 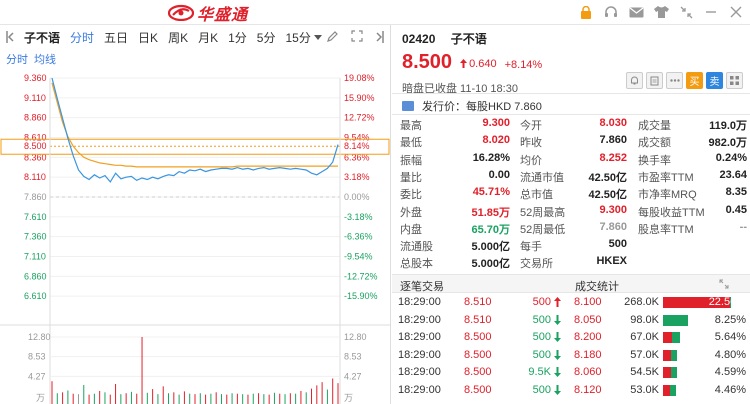 What do you see at coordinates (736, 12) in the screenshot?
I see `close-icon` at bounding box center [736, 12].